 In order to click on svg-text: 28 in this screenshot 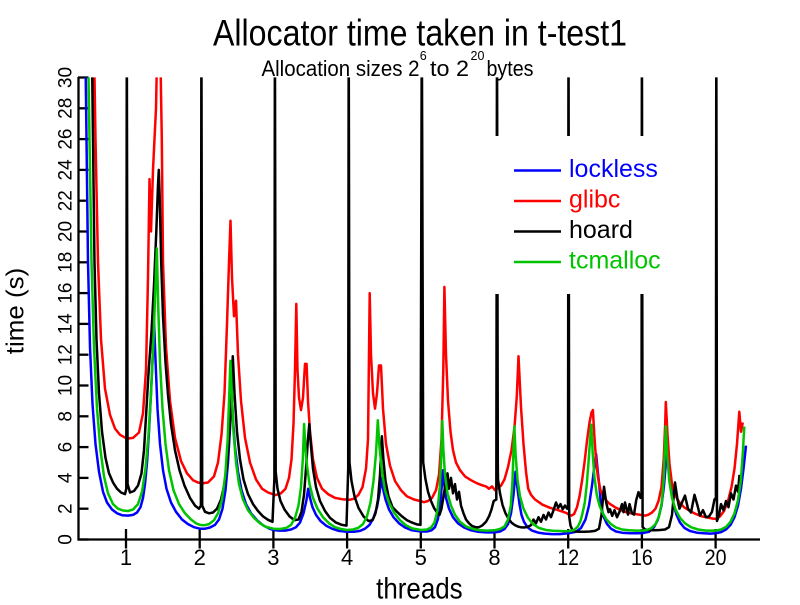, I will do `click(66, 108)`.